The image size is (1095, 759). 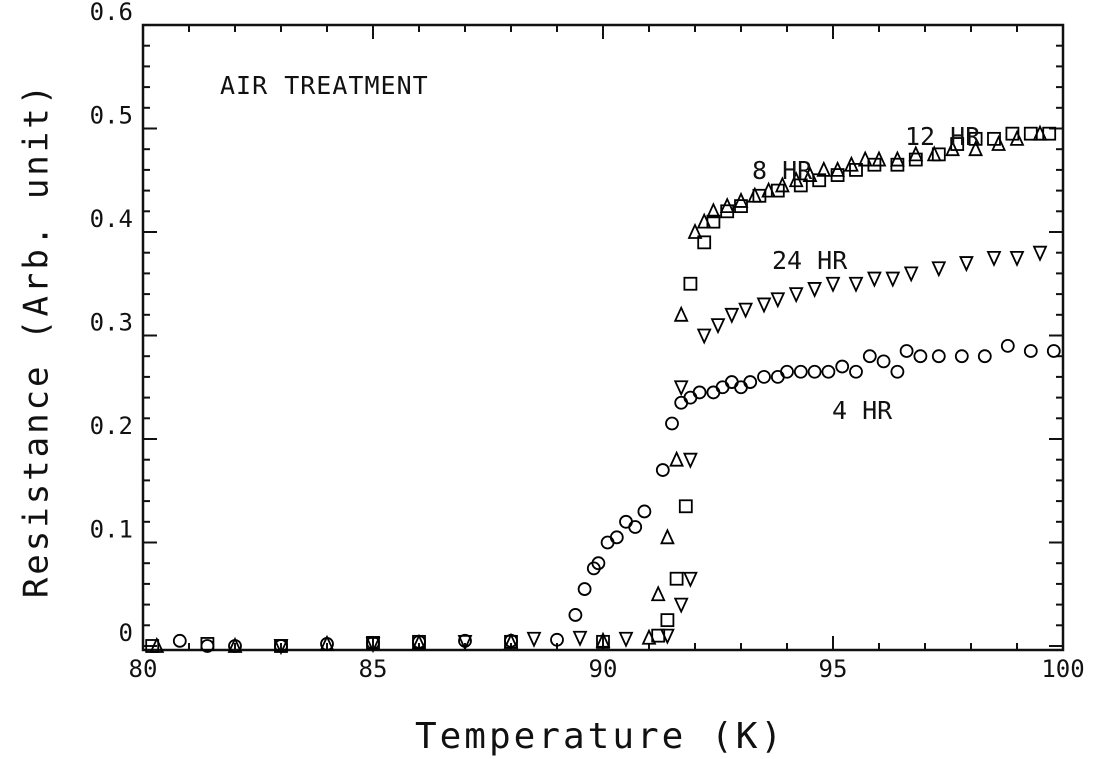 What do you see at coordinates (111, 219) in the screenshot?
I see `y-tick-label: 0.4` at bounding box center [111, 219].